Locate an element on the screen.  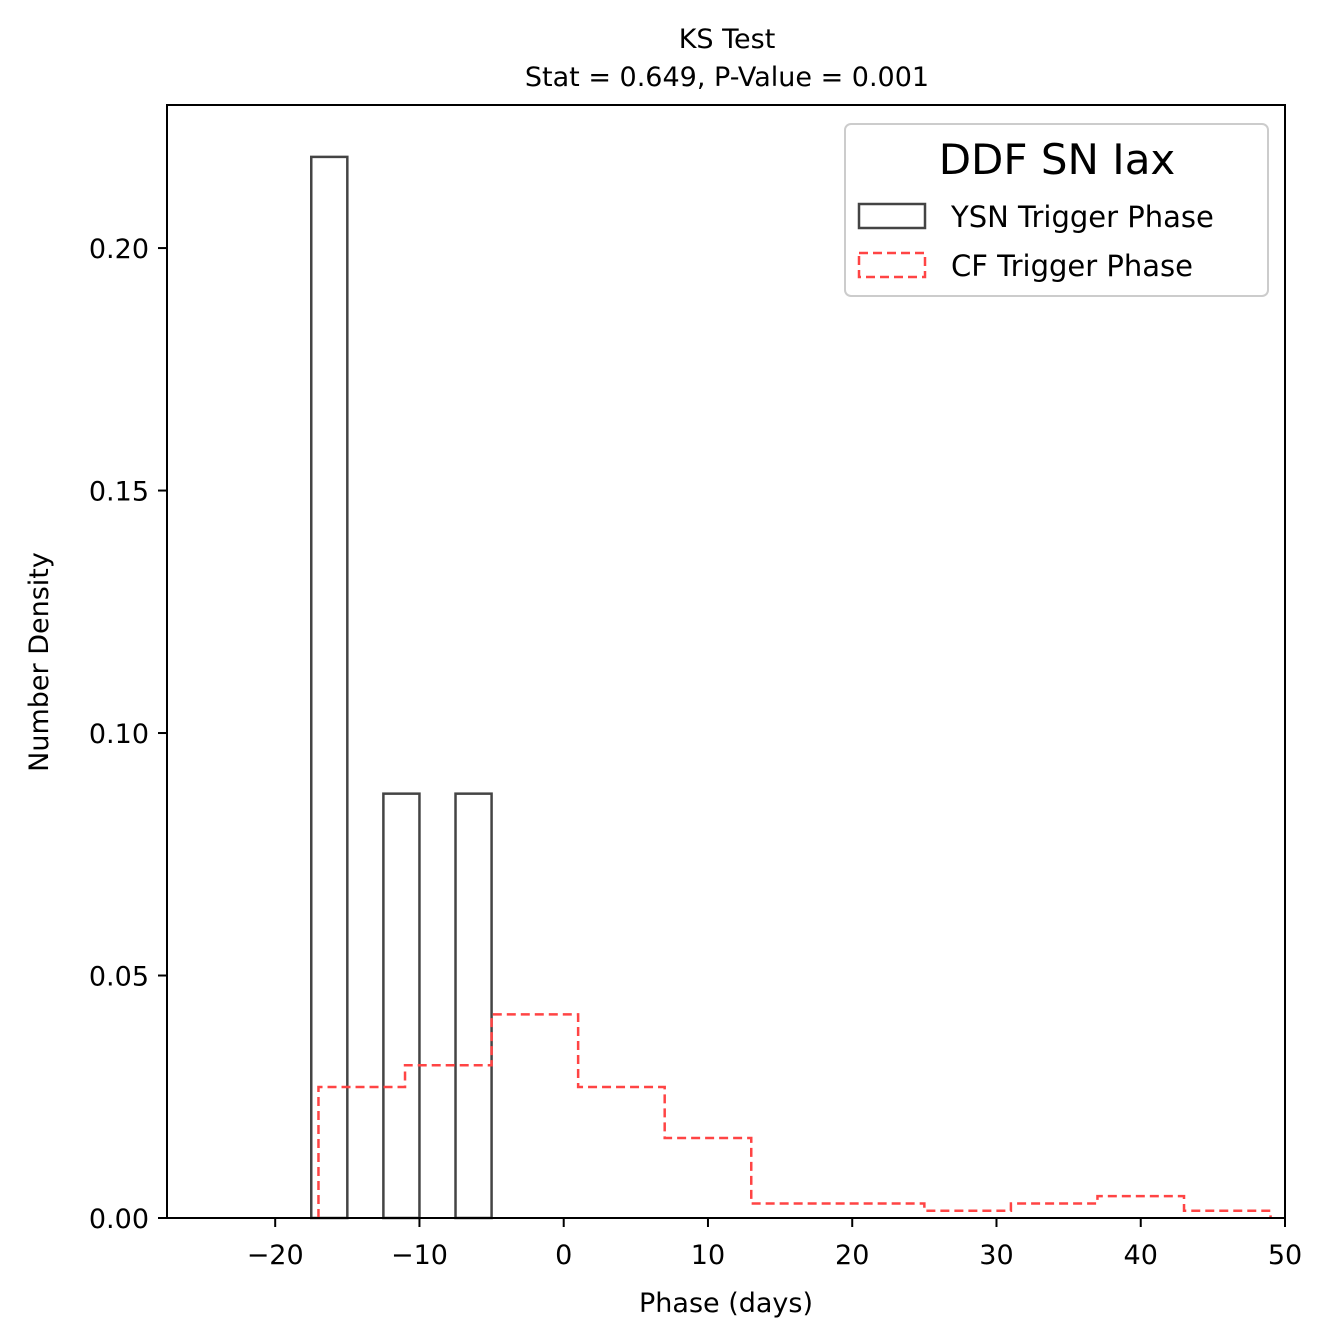
legend-label-cf: CF Trigger Phase is located at coordinates (1072, 266).